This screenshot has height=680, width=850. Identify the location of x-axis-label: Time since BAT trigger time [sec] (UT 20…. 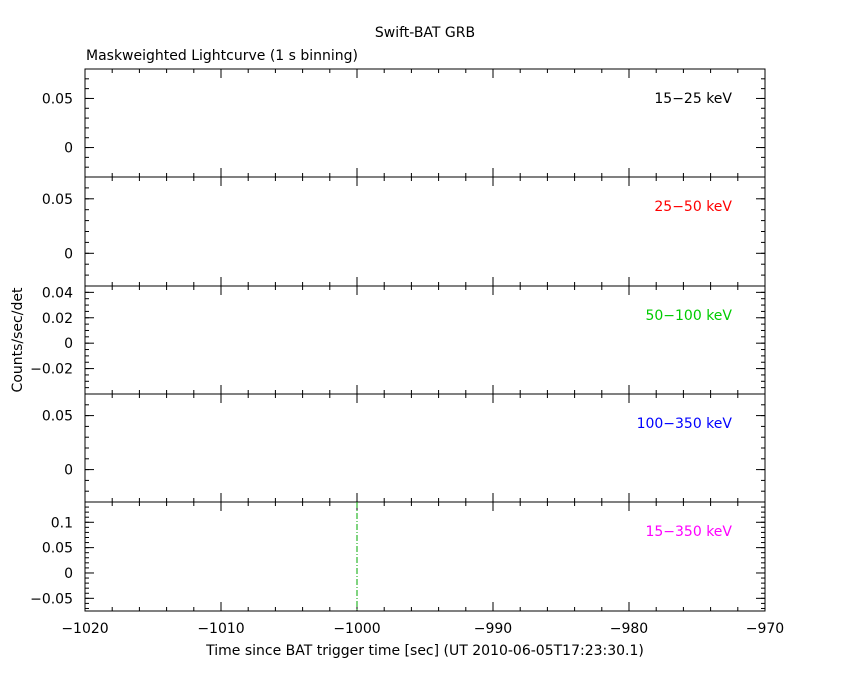
(424, 651).